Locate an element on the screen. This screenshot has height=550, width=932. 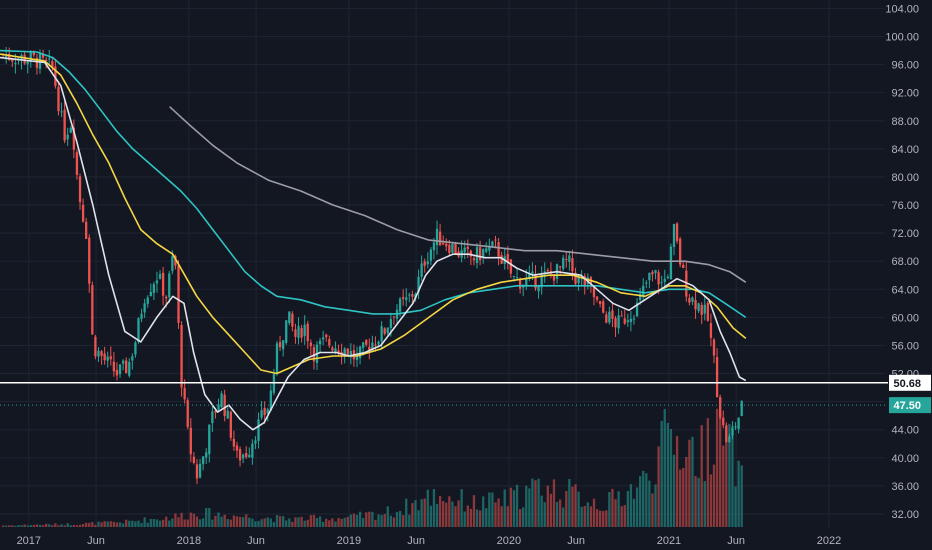
horizontal-levels is located at coordinates (444, 394).